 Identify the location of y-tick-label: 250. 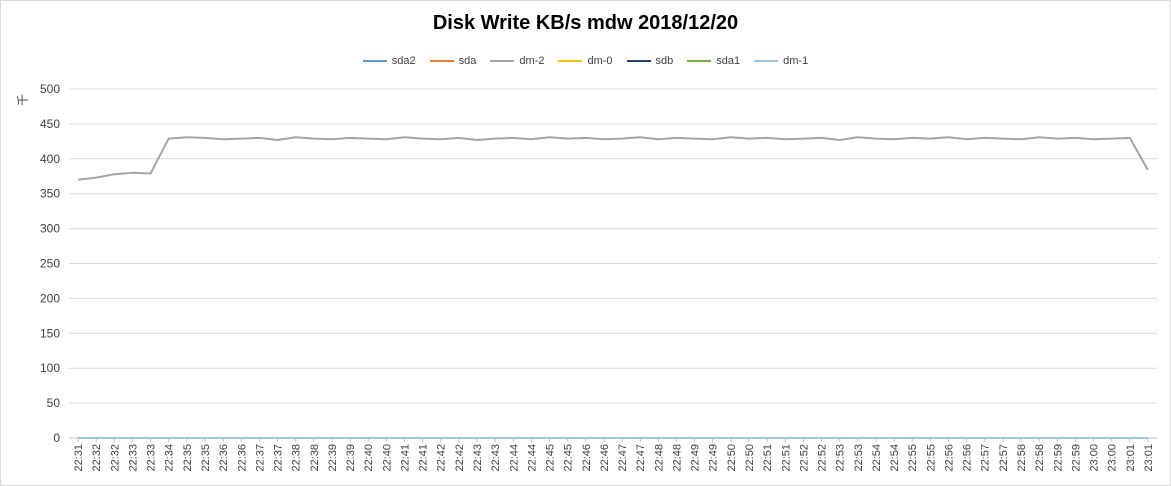
(50, 264).